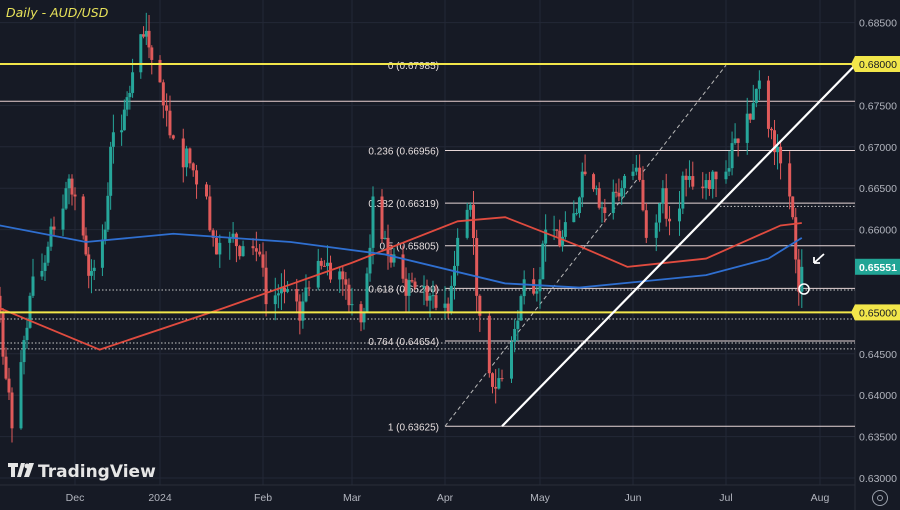  What do you see at coordinates (878, 148) in the screenshot?
I see `price-axis-label: 0.67000` at bounding box center [878, 148].